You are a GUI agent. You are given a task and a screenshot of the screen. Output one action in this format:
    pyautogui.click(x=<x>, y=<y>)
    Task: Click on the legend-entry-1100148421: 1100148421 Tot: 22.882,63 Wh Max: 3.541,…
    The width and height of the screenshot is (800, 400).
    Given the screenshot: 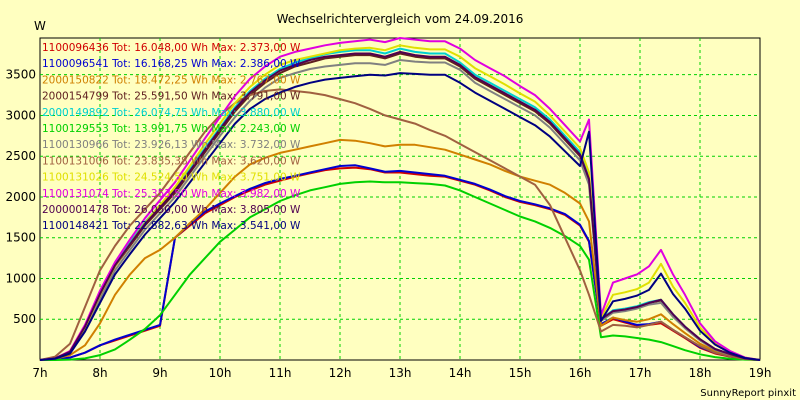 What is the action you would take?
    pyautogui.click(x=171, y=226)
    